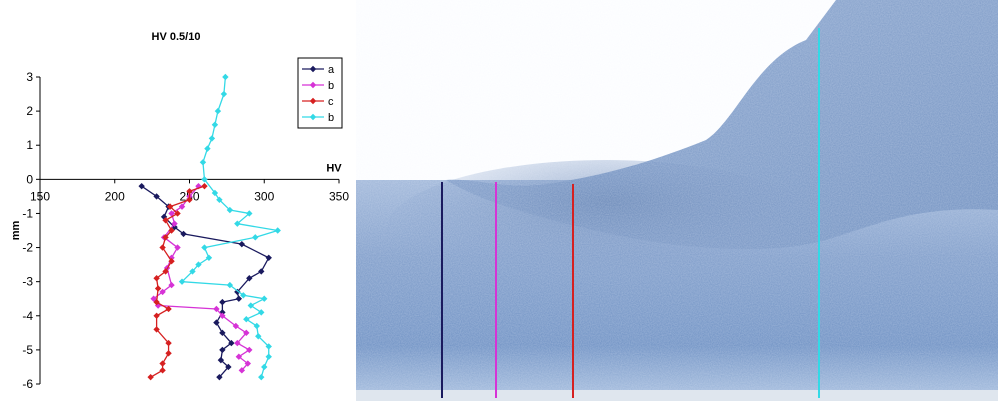  What do you see at coordinates (27, 248) in the screenshot?
I see `y-tick-label: -2` at bounding box center [27, 248].